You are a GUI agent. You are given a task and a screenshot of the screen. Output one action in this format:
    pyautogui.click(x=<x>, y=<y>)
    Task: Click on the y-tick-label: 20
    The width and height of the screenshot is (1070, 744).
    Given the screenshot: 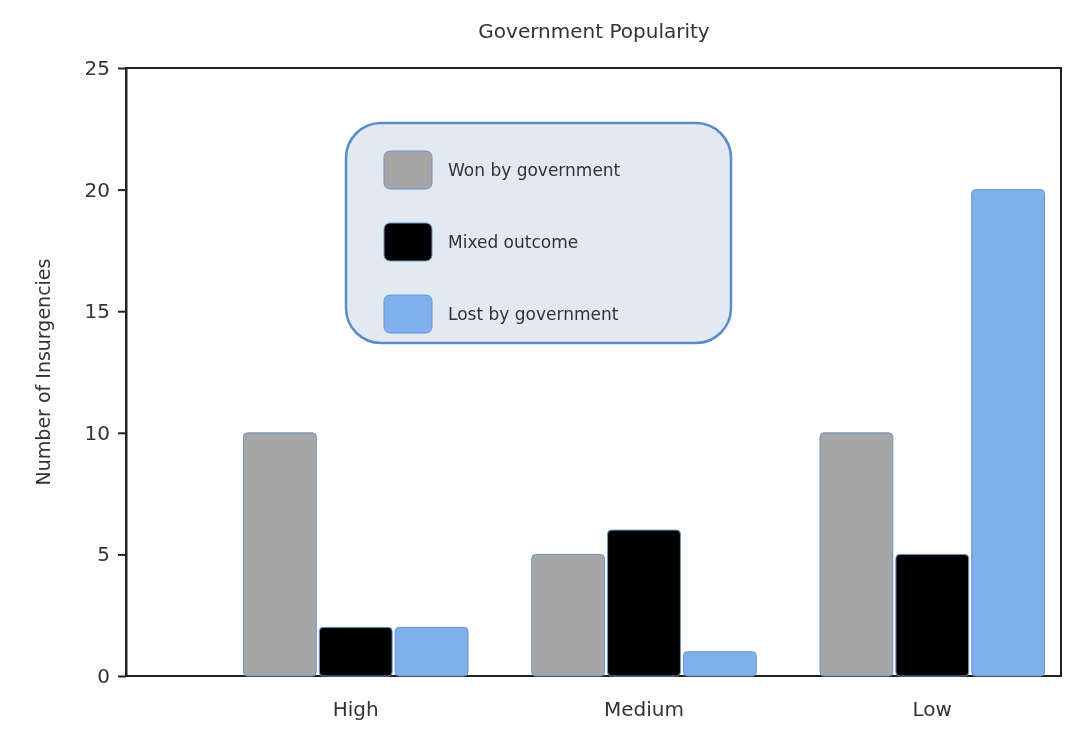 What is the action you would take?
    pyautogui.click(x=97, y=189)
    